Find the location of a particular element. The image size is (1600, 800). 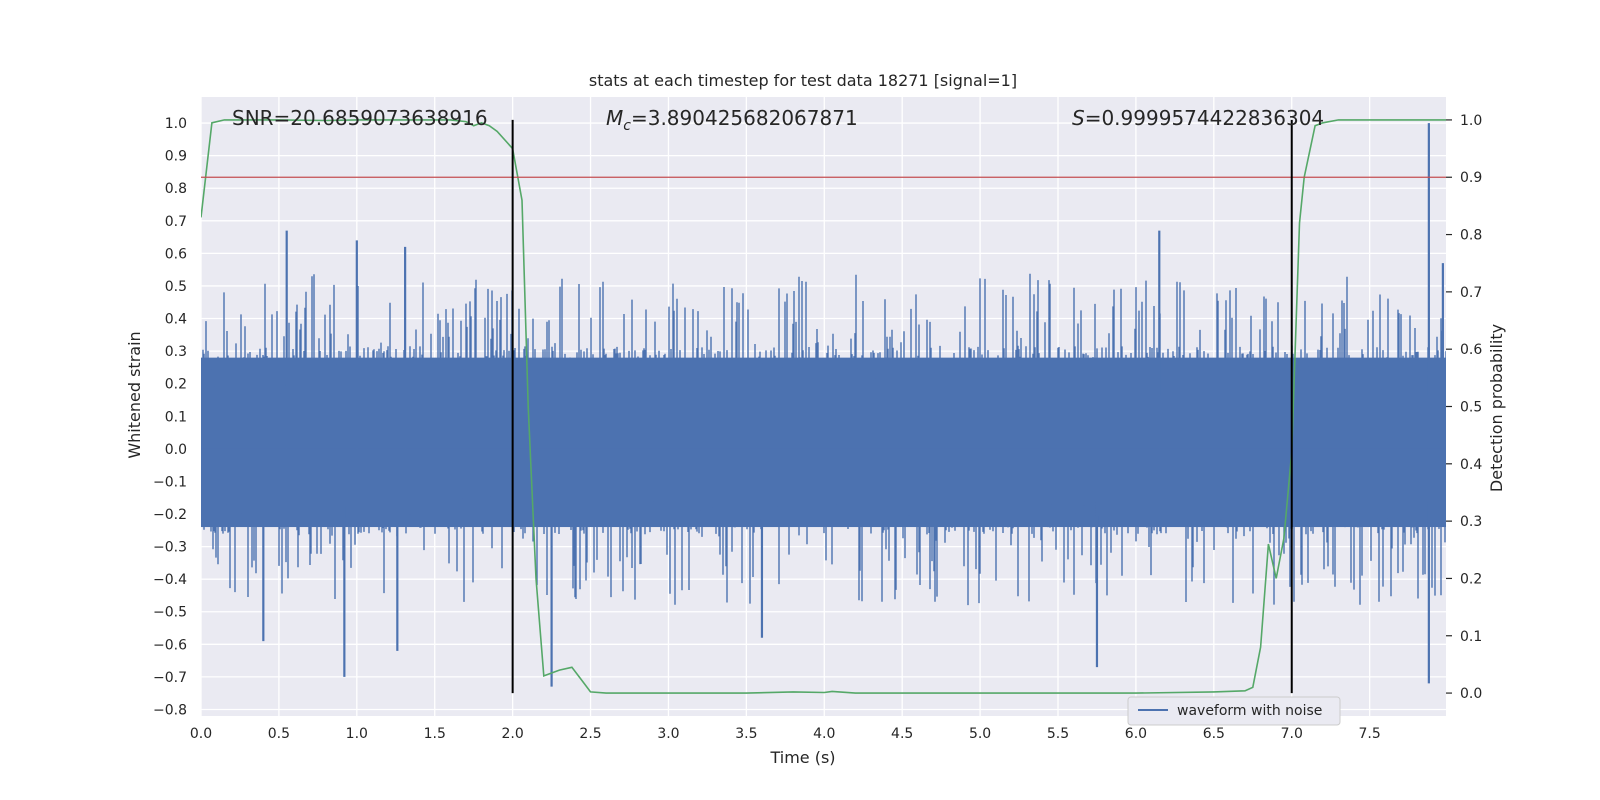

x-tick-label: 5.5 is located at coordinates (1058, 734).